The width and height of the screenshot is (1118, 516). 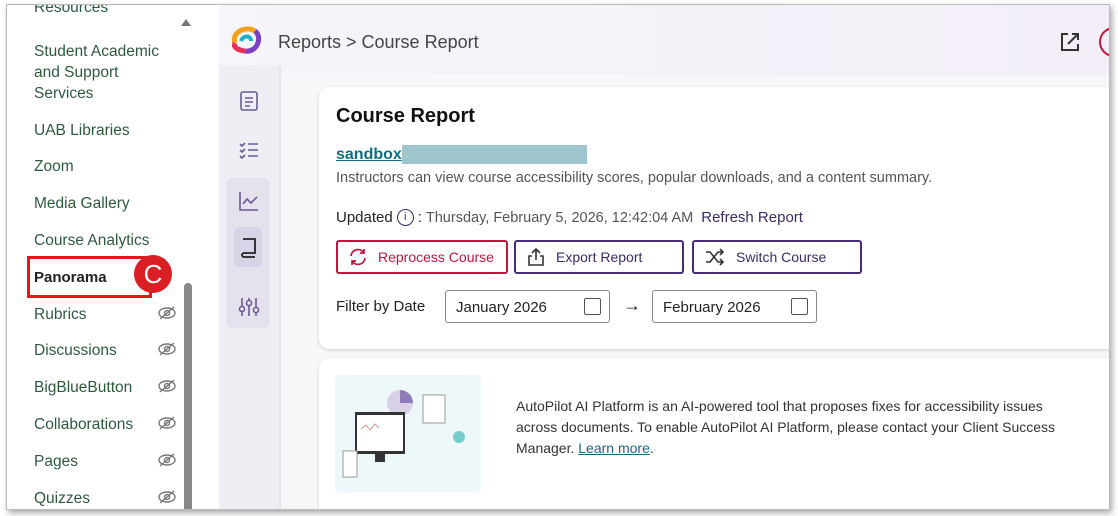 What do you see at coordinates (84, 424) in the screenshot?
I see `nav-collaborations: Collaborations` at bounding box center [84, 424].